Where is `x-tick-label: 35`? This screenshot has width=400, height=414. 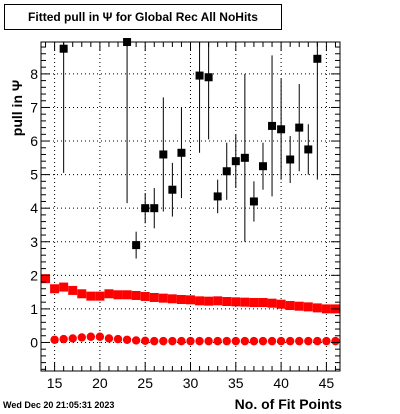 x-tick-label: 35 is located at coordinates (236, 383).